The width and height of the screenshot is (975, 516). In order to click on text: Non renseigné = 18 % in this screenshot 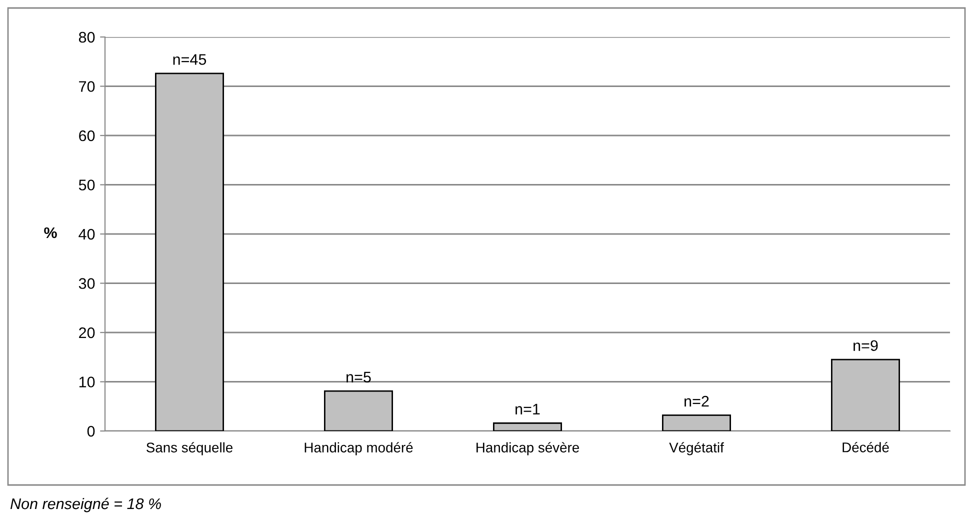, I will do `click(85, 505)`.